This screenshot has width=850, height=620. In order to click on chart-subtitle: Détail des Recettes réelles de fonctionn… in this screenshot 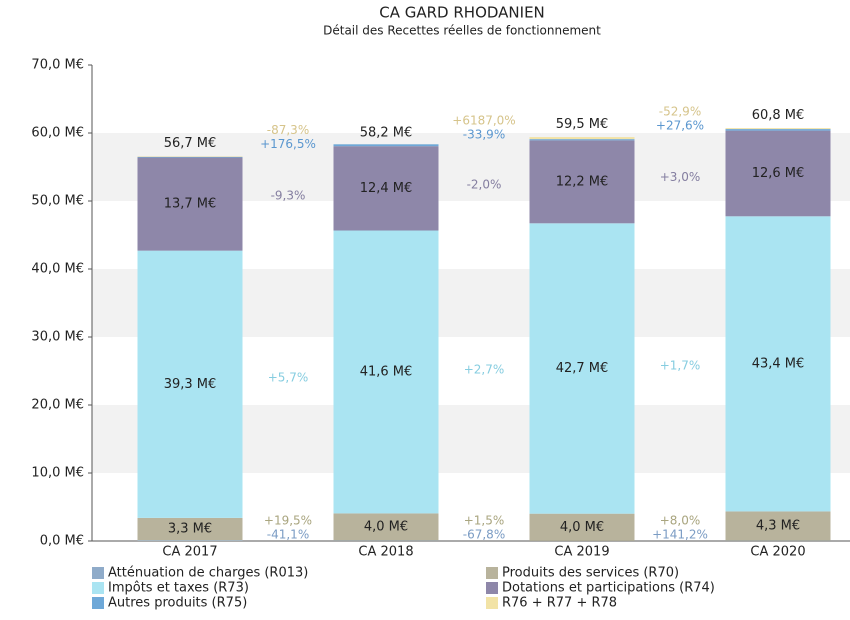, I will do `click(462, 31)`.